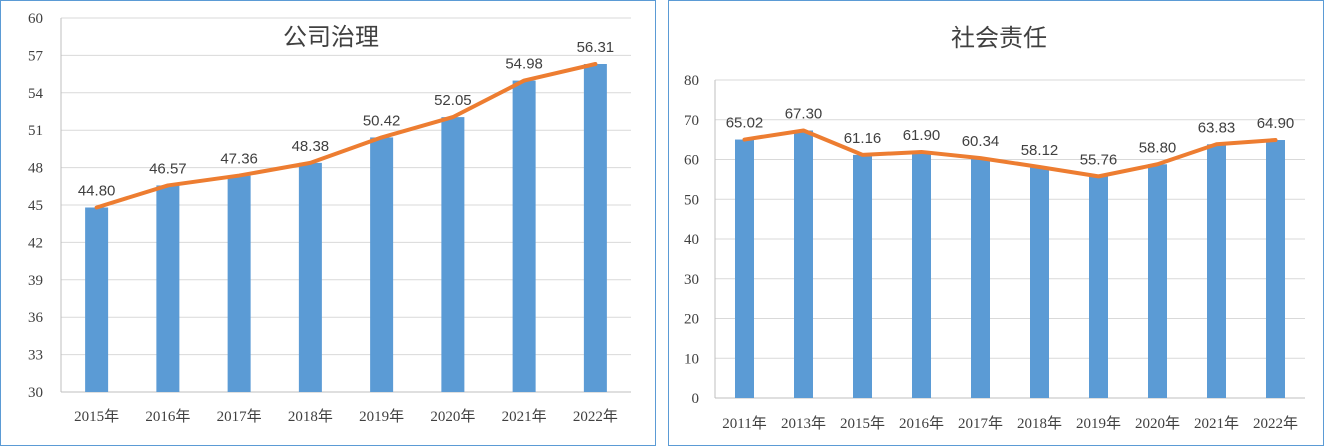 The width and height of the screenshot is (1325, 448). I want to click on data-label: 46.57, so click(168, 168).